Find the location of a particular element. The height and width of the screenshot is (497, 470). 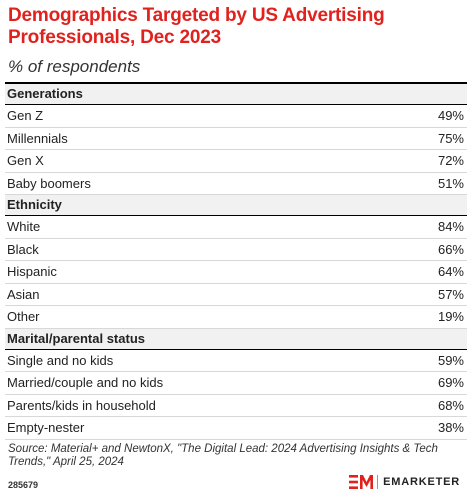

row-value: 66% is located at coordinates (450, 249).